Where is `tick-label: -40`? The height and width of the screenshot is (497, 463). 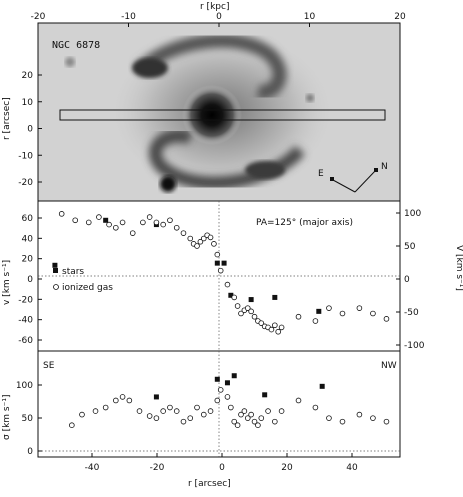 tick-label: -40 is located at coordinates (25, 321).